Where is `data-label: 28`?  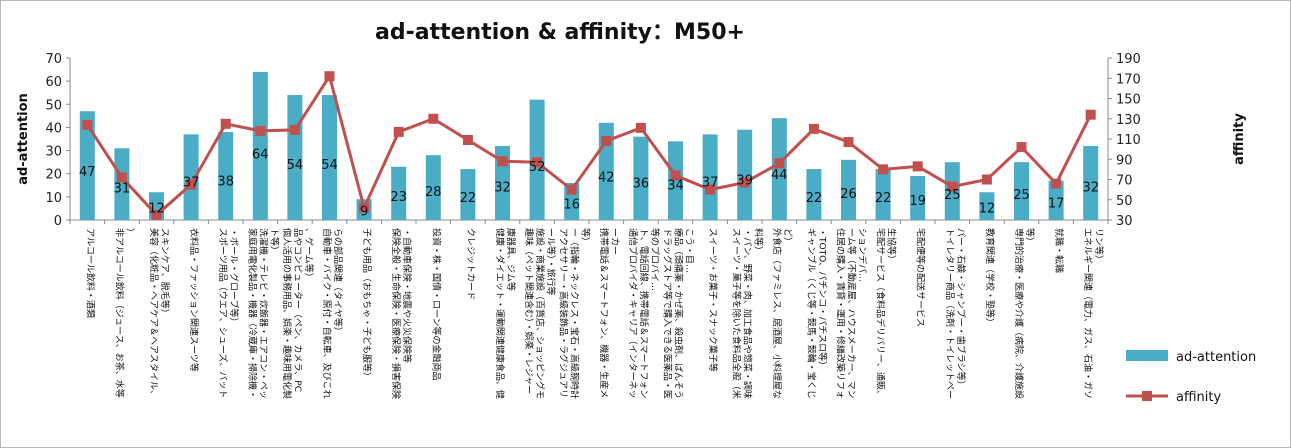 data-label: 28 is located at coordinates (433, 192).